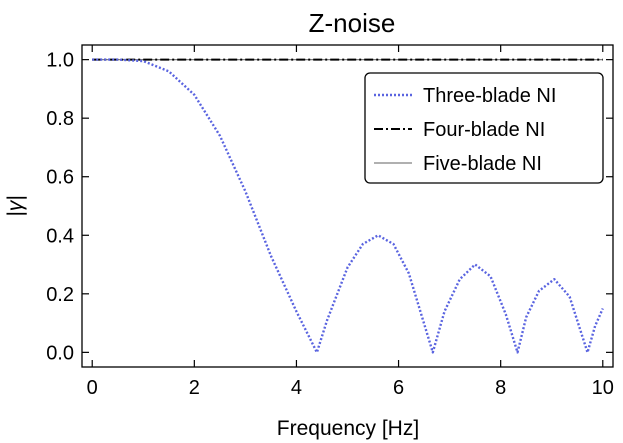 Image resolution: width=623 pixels, height=443 pixels. I want to click on y-tick-label: 1.0, so click(60, 61).